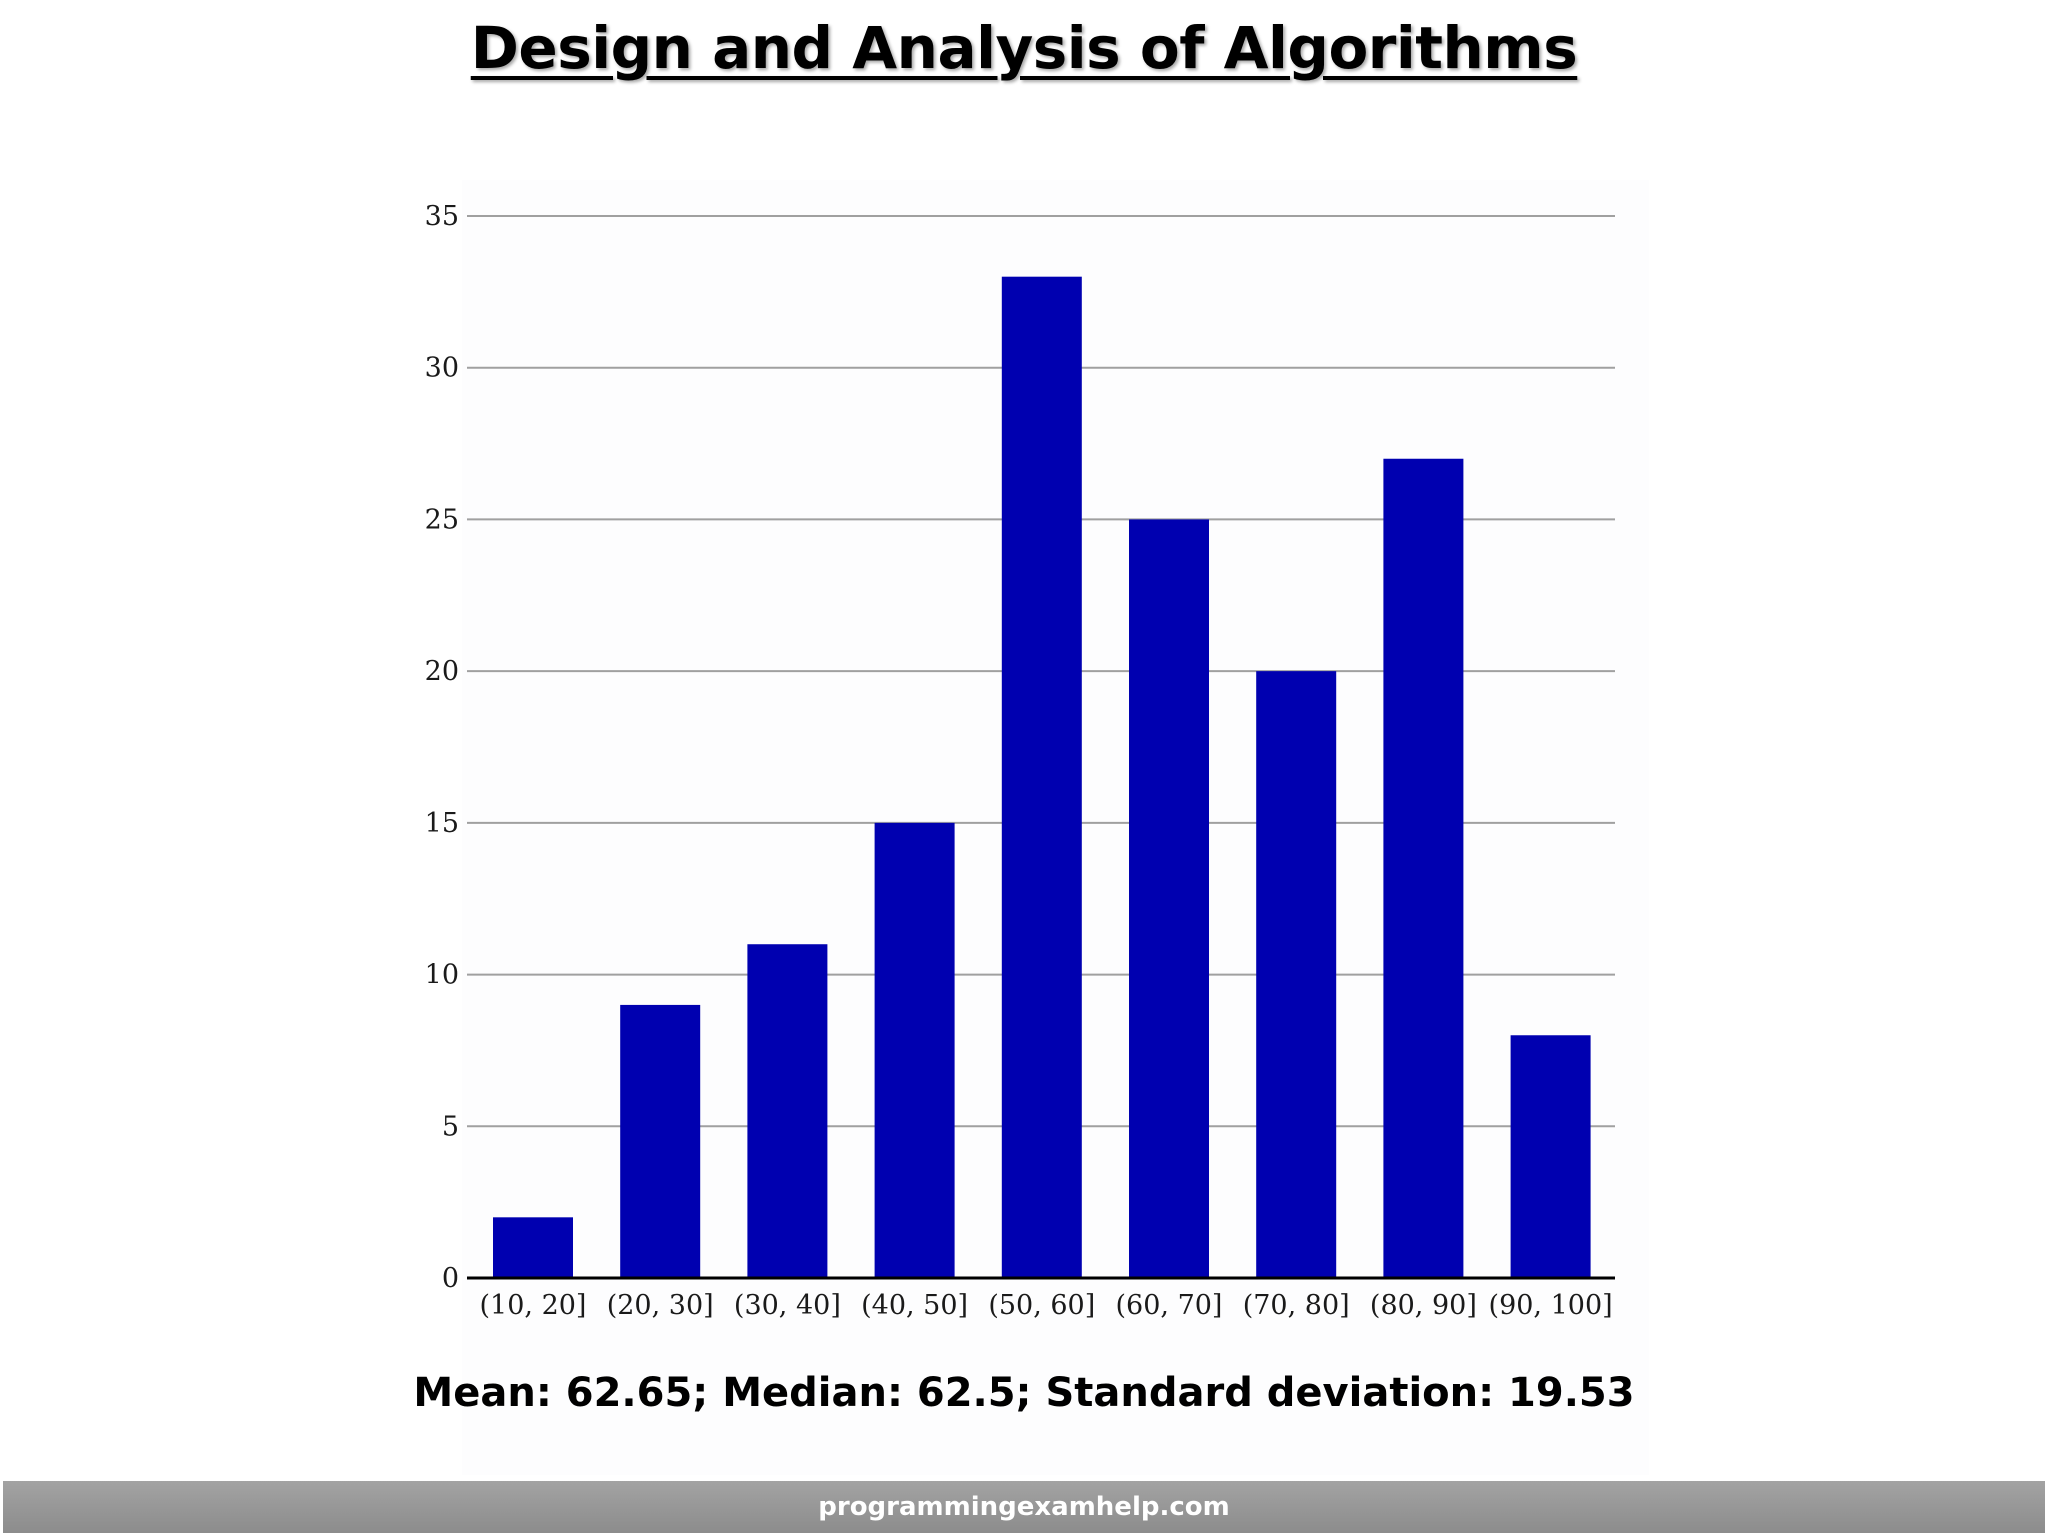 The image size is (2048, 1536). I want to click on y-tick-label: 25, so click(442, 519).